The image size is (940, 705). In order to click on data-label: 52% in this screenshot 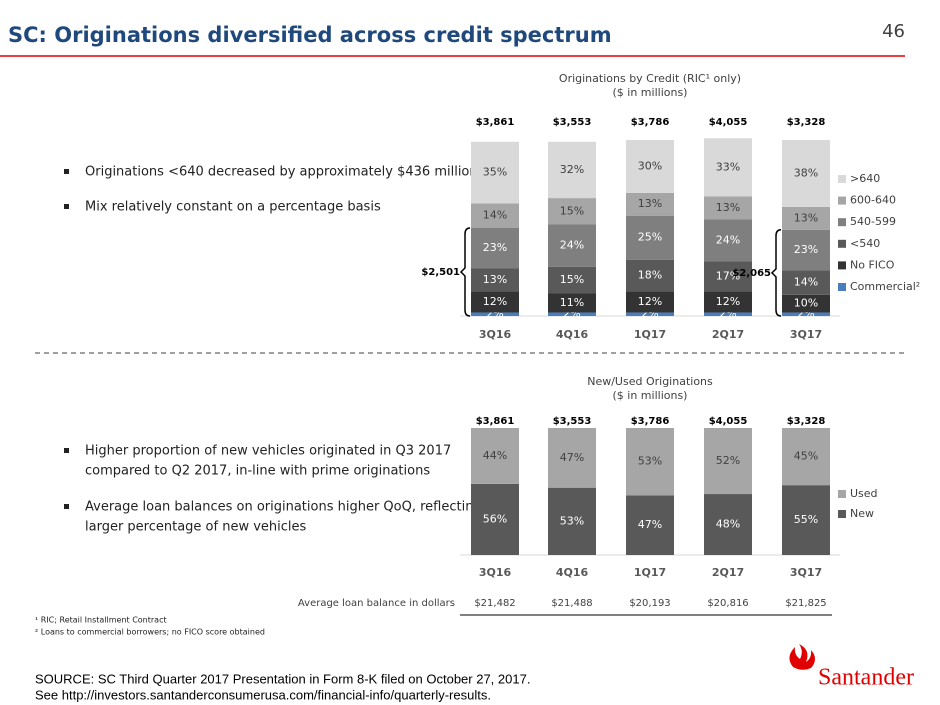, I will do `click(728, 460)`.